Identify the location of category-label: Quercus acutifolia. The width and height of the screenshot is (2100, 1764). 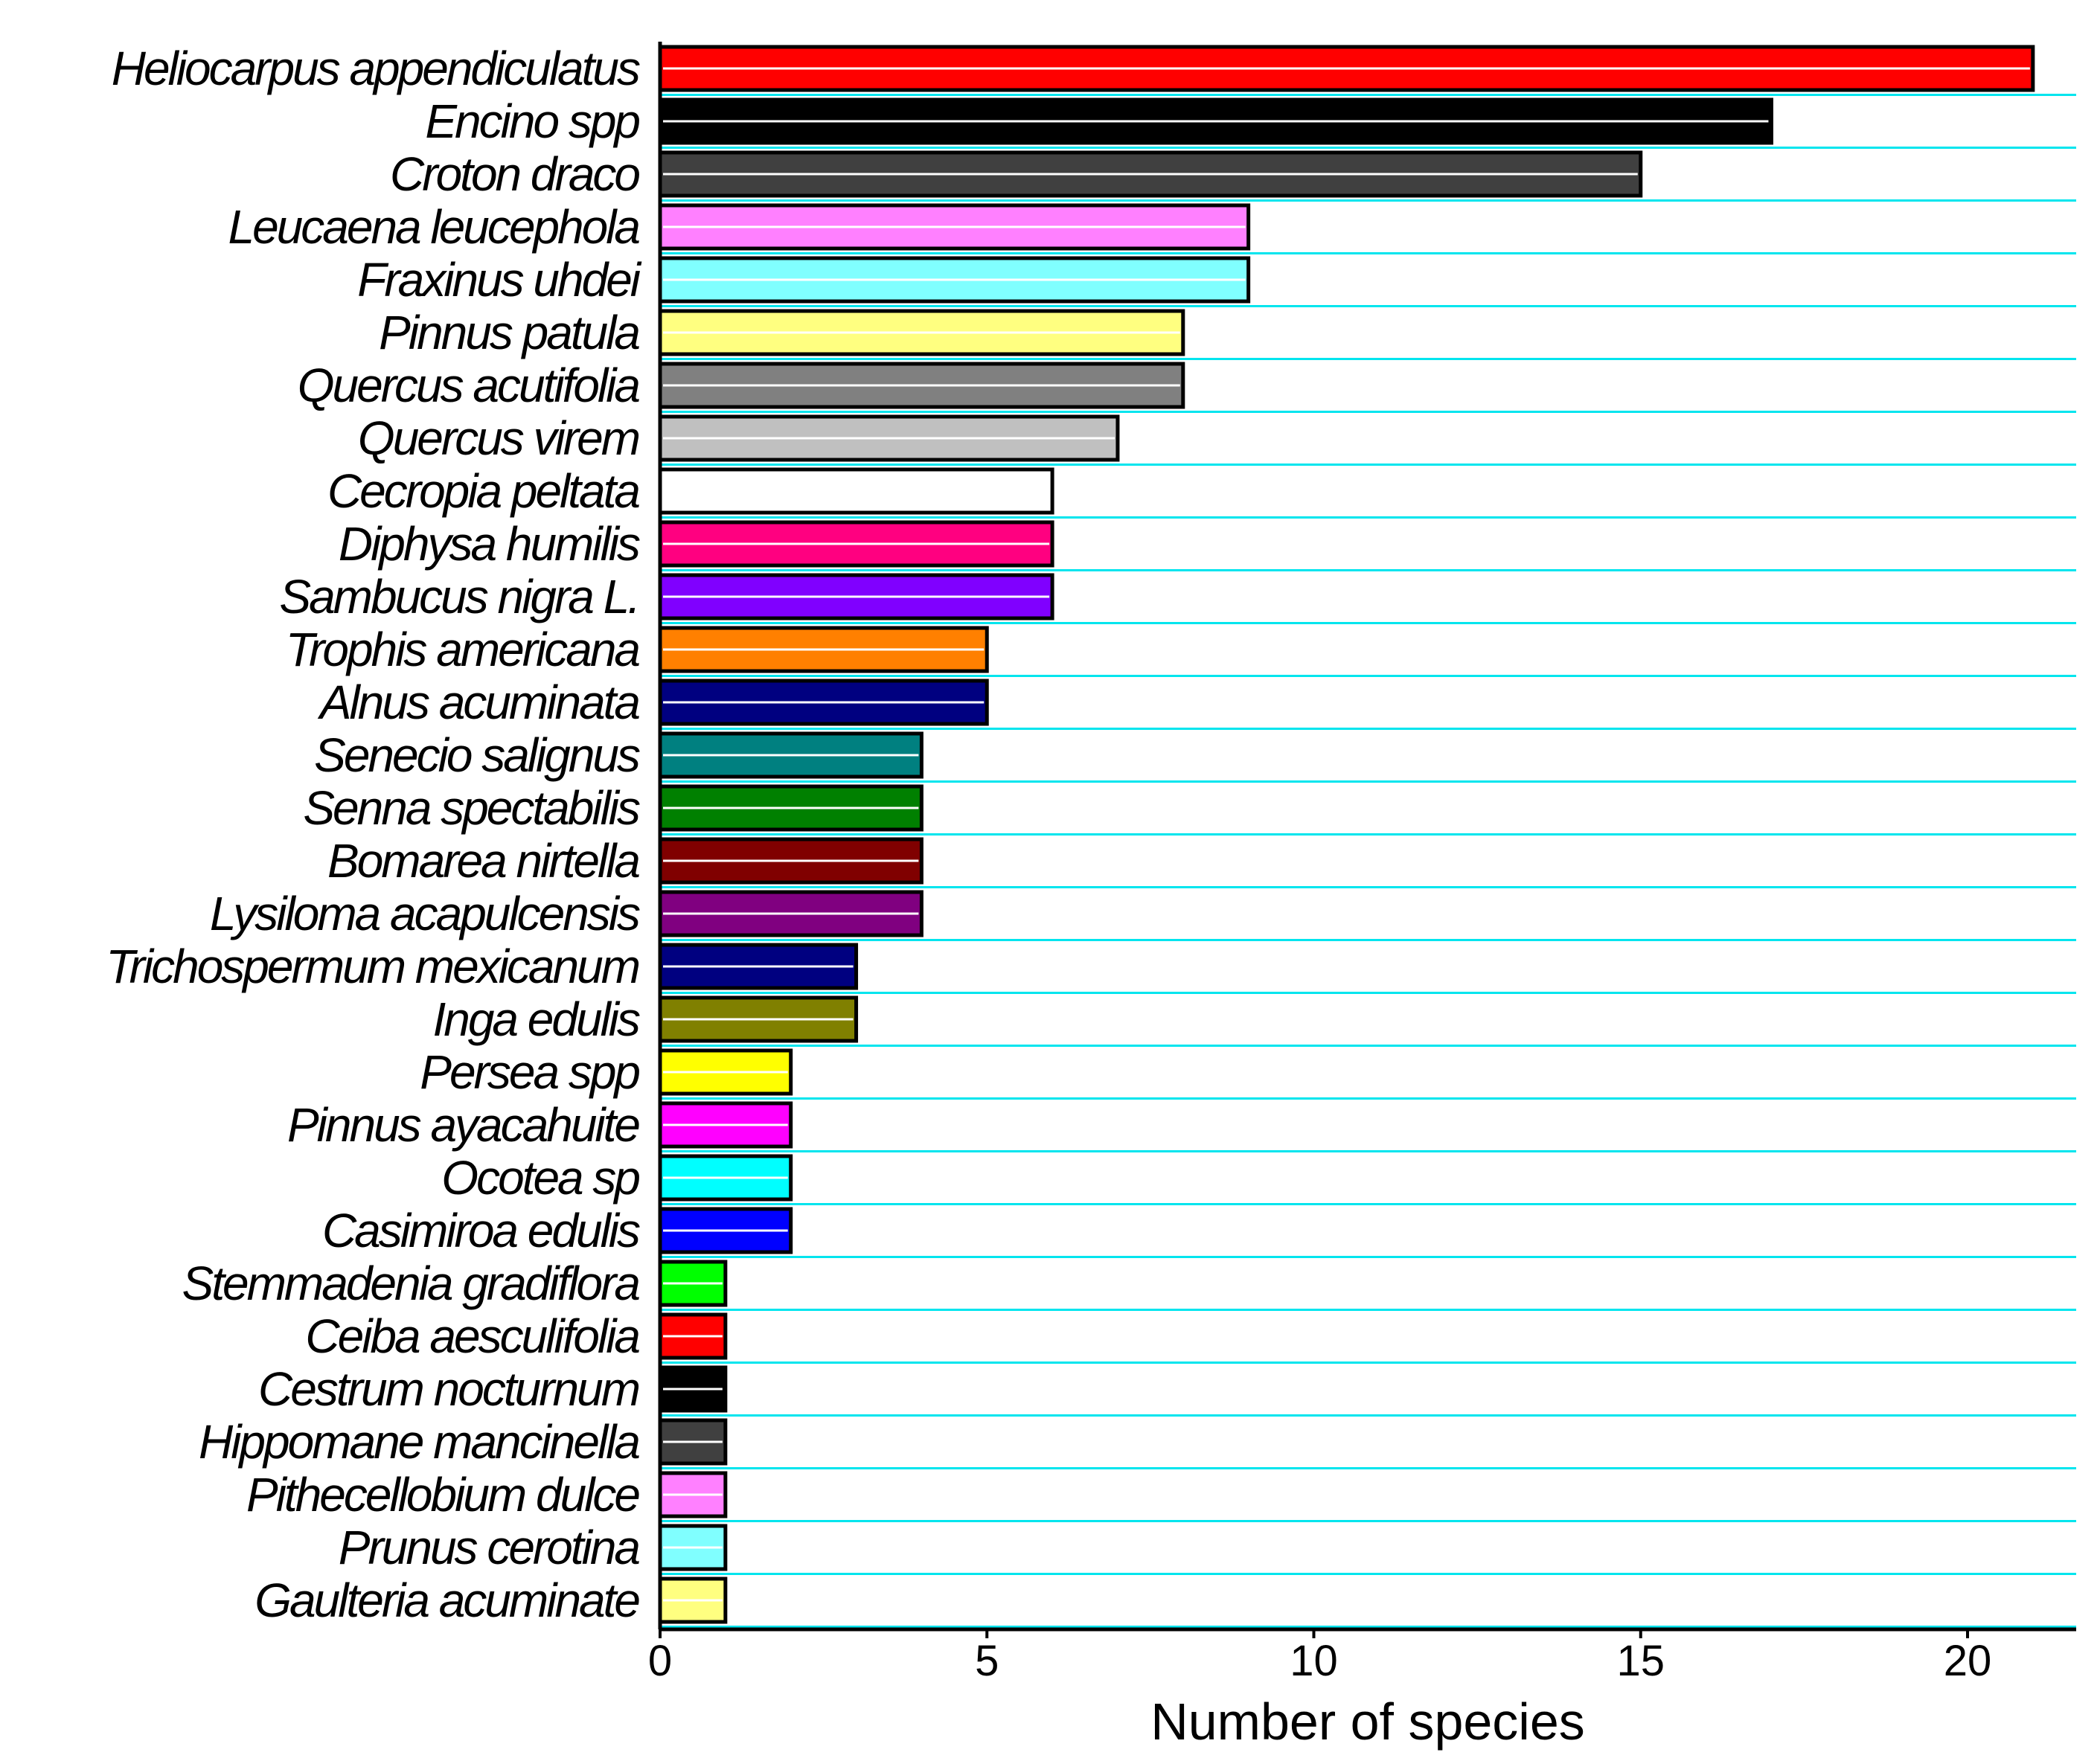
(469, 385).